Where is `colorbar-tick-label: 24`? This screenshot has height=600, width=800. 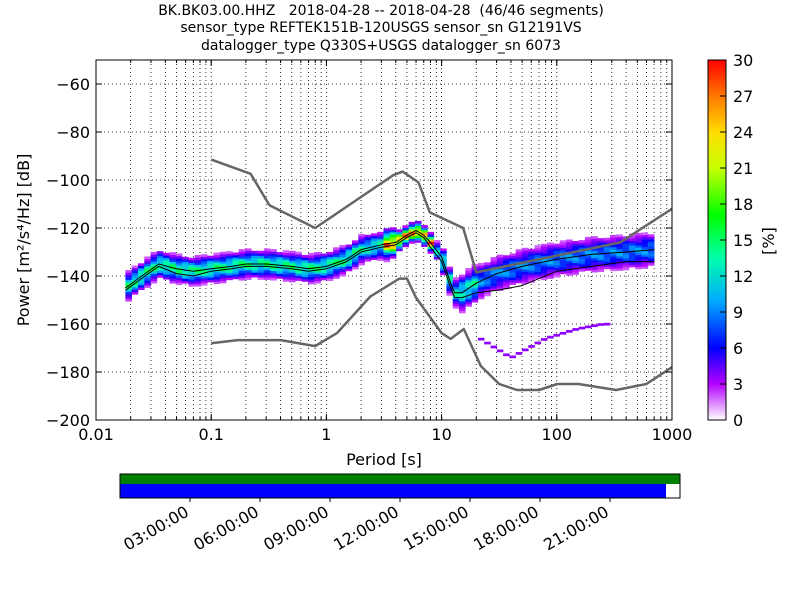 colorbar-tick-label: 24 is located at coordinates (743, 132).